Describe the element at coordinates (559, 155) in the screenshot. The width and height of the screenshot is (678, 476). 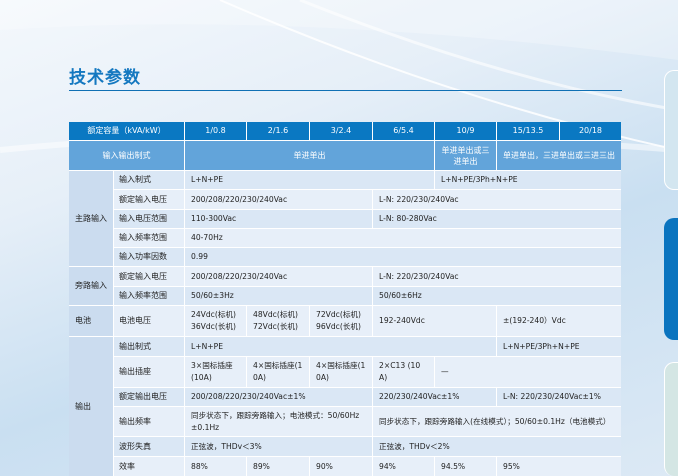
I see `mode-value: 单进单出，三进单出或三进三出` at that location.